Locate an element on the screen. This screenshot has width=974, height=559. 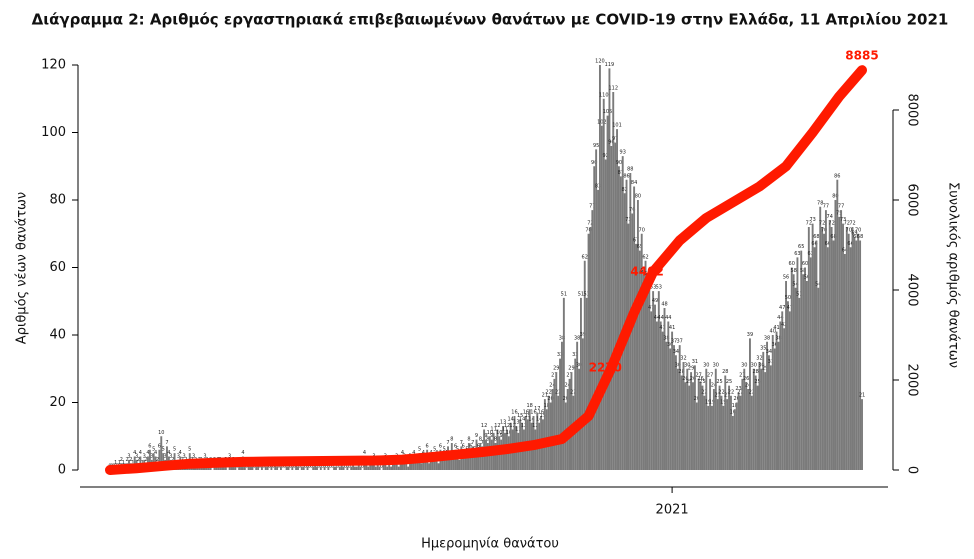
bar-label: 66 is located at coordinates (828, 244).